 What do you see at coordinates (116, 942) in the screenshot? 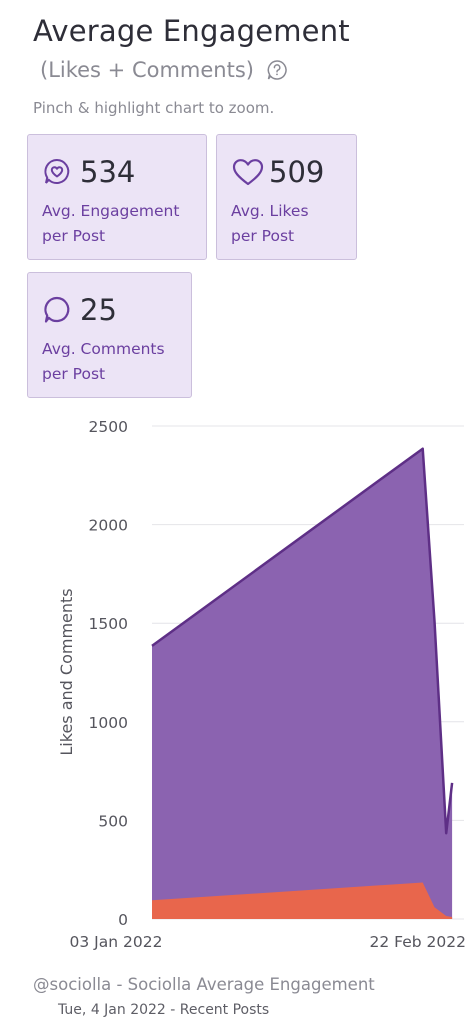
I see `x-tick-label: 03 Jan 2022` at bounding box center [116, 942].